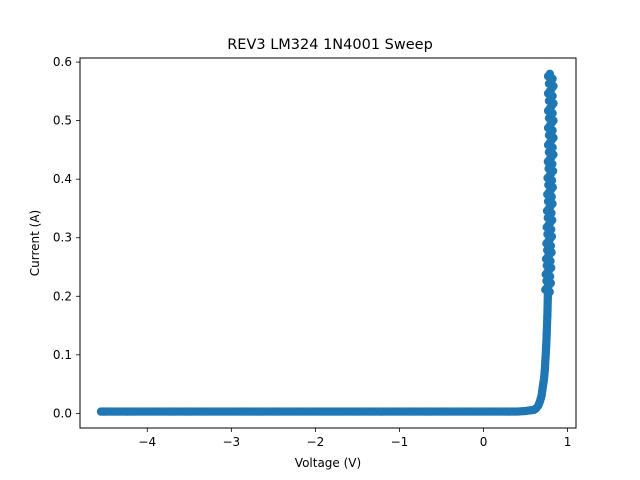 This screenshot has width=640, height=480. Describe the element at coordinates (62, 238) in the screenshot. I see `y-tick-label: 0.3` at that location.